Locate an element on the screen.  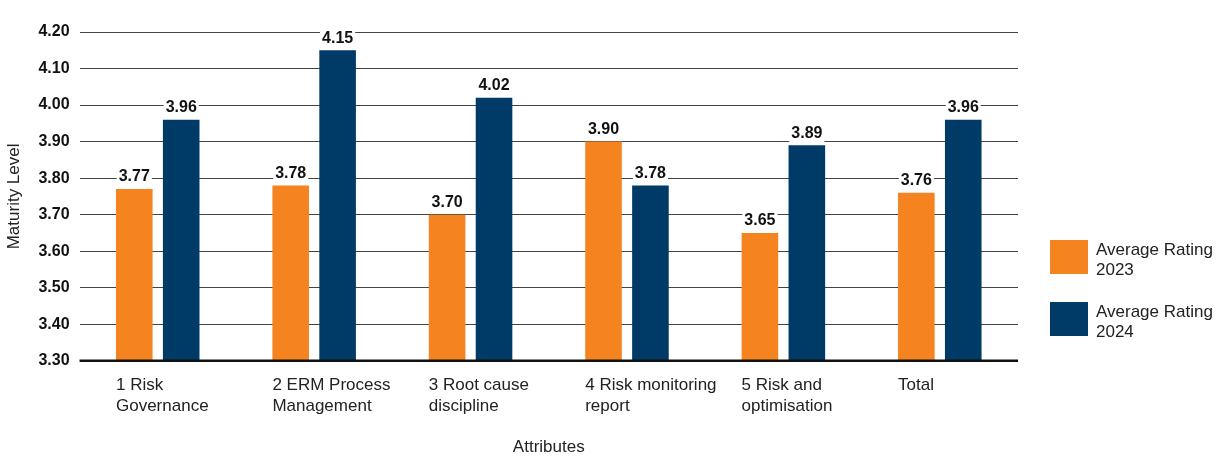
data-label: 3.65 is located at coordinates (760, 220).